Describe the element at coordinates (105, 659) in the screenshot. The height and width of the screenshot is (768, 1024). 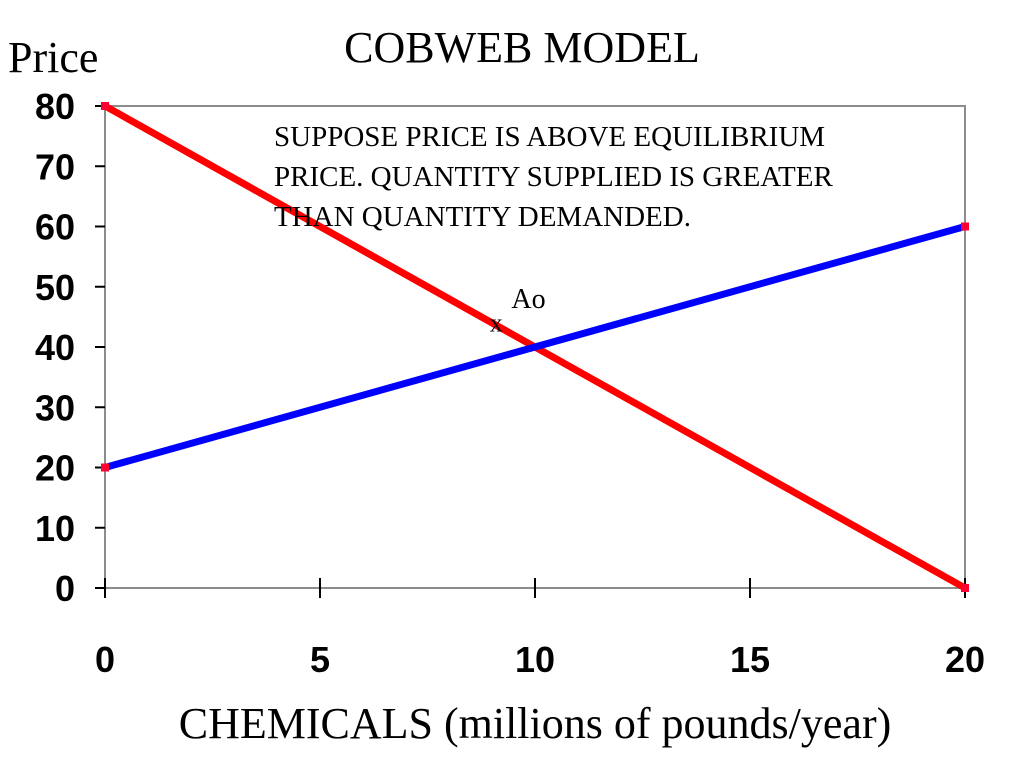
I see `x-tick-label: 0` at that location.